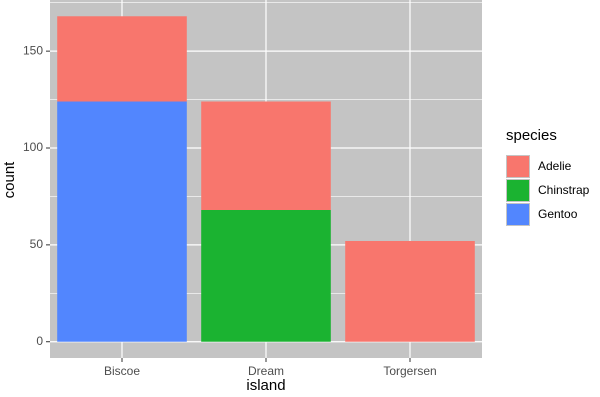 This screenshot has width=600, height=397. I want to click on legend-label: Chinstrap, so click(564, 190).